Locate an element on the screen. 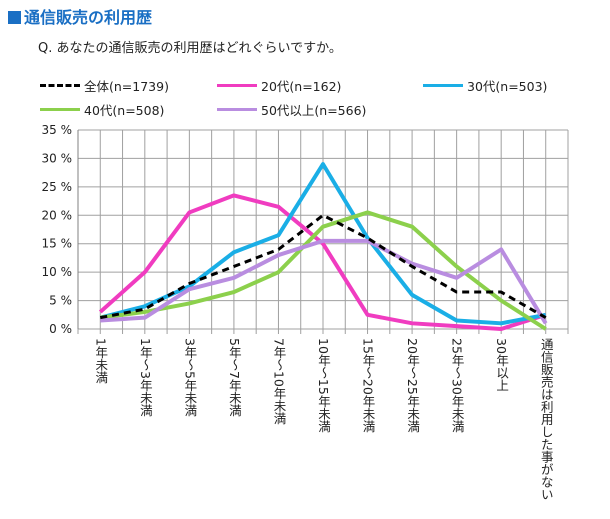 Image resolution: width=610 pixels, height=519 pixels. y-tick-label: 20 % is located at coordinates (57, 215).